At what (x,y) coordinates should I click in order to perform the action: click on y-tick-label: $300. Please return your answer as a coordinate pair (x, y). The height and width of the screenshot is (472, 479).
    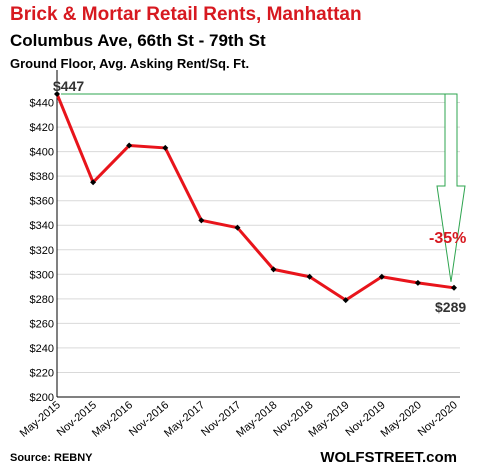
    Looking at the image, I should click on (42, 275).